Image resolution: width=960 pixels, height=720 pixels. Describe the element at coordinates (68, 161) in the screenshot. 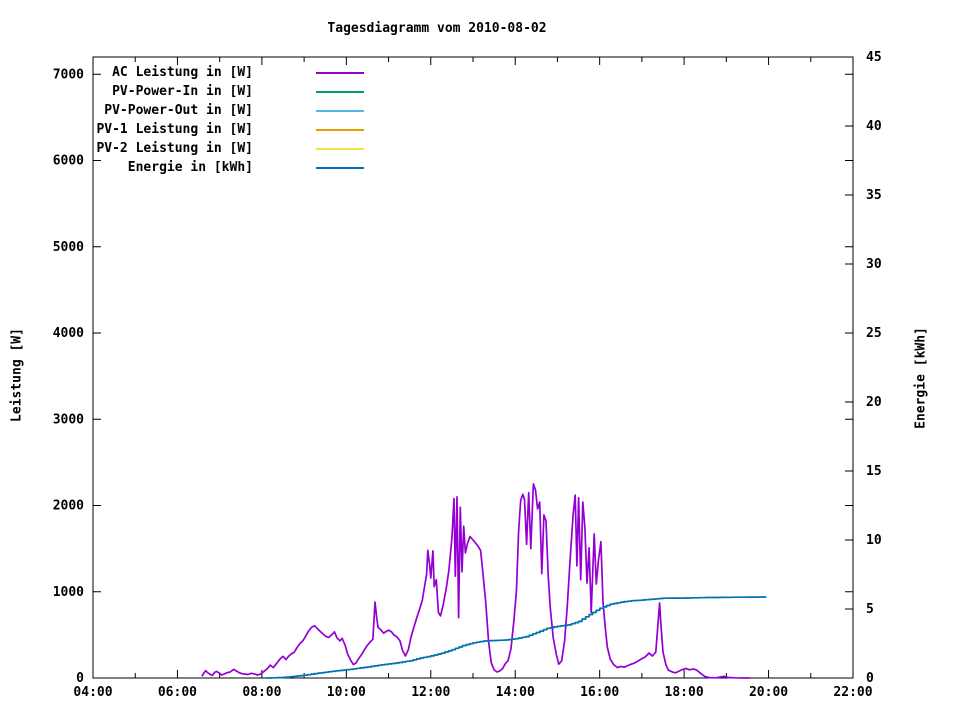

I see `y-left-tick-label: 6000` at that location.